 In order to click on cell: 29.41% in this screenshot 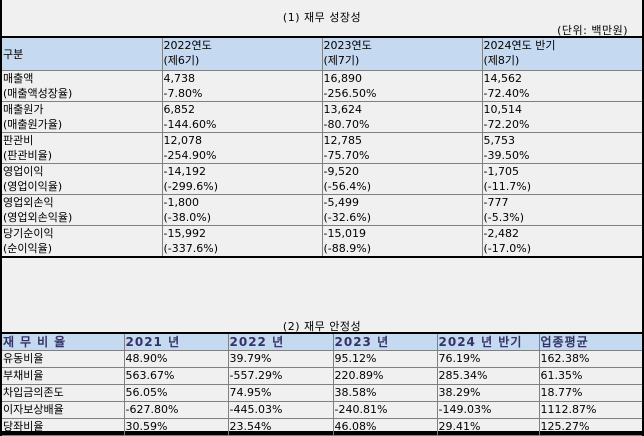, I will do `click(488, 427)`.